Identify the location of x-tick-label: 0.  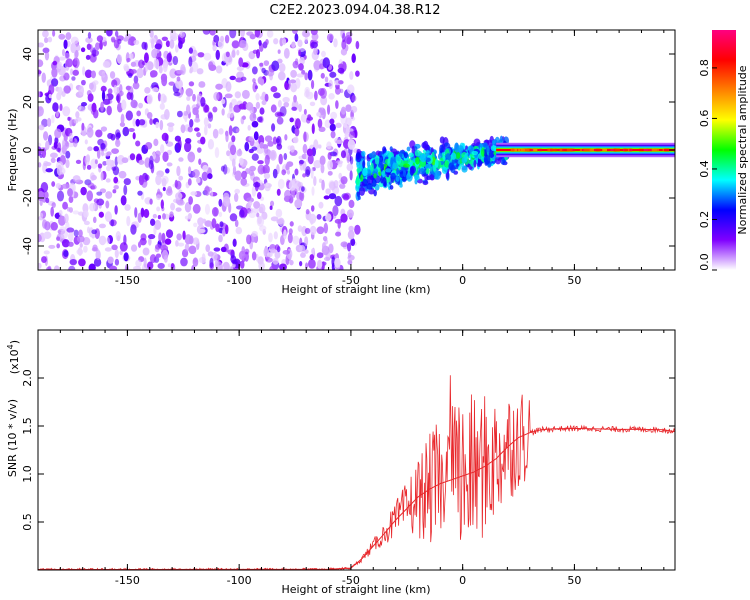
(462, 280).